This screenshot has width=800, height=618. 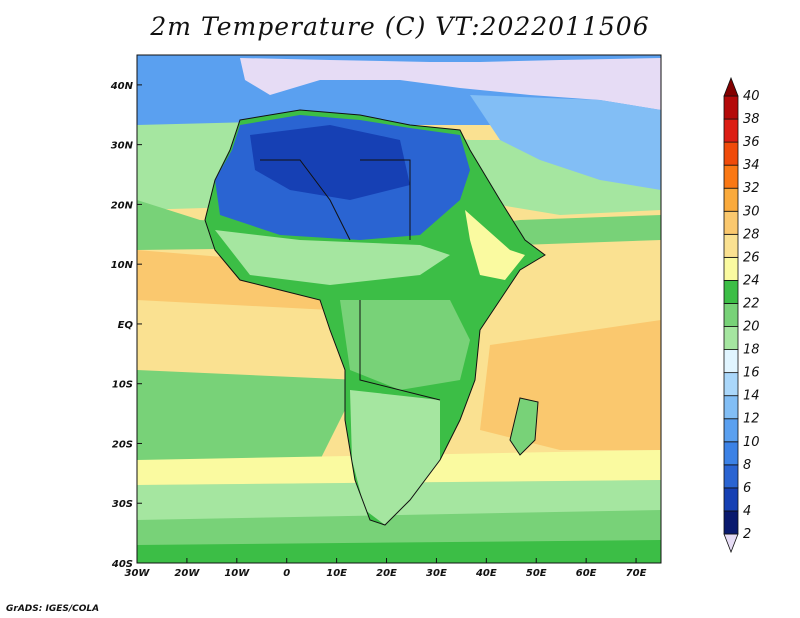 I want to click on colorbar-level-label: 28, so click(x=751, y=234).